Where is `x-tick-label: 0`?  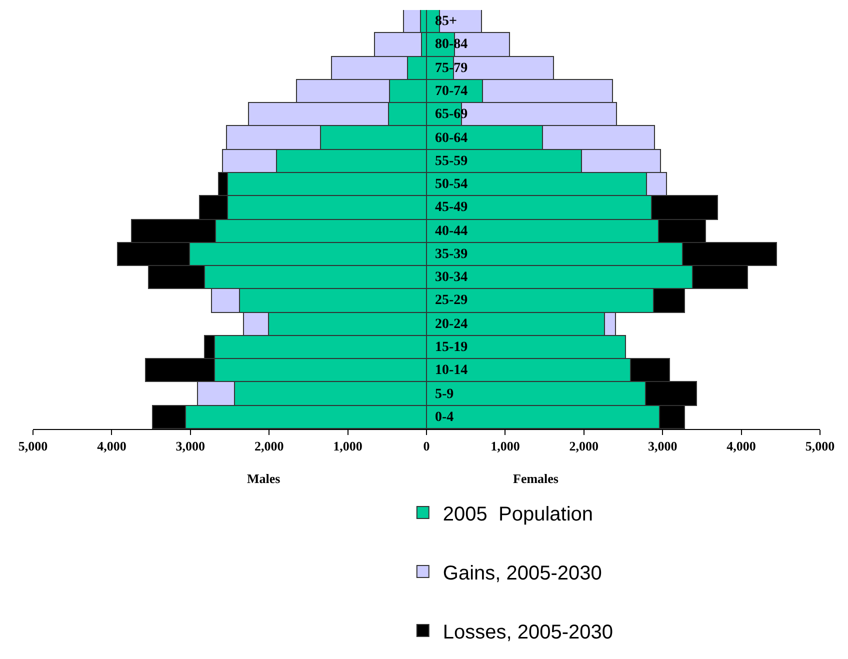
x-tick-label: 0 is located at coordinates (426, 446).